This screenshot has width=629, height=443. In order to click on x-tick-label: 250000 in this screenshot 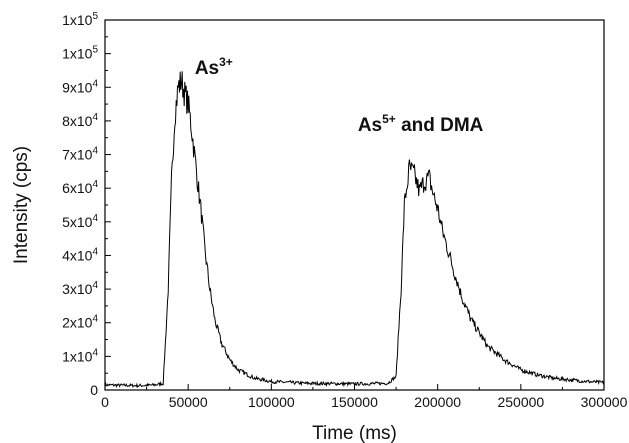, I will do `click(520, 402)`.